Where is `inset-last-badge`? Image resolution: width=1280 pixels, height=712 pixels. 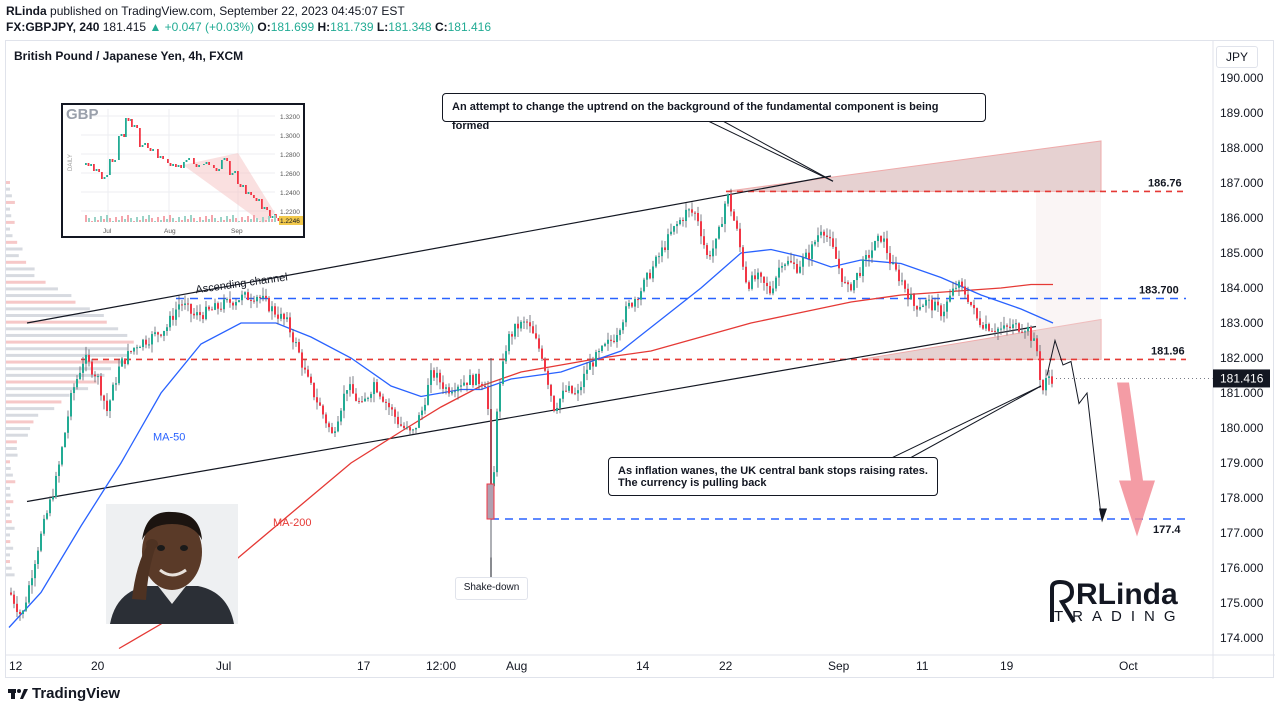 inset-last-badge is located at coordinates (291, 220).